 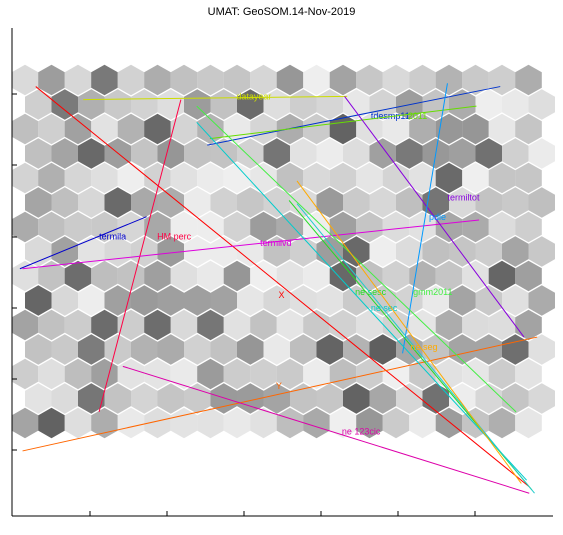 What do you see at coordinates (384, 308) in the screenshot?
I see `vector-label: ne sec` at bounding box center [384, 308].